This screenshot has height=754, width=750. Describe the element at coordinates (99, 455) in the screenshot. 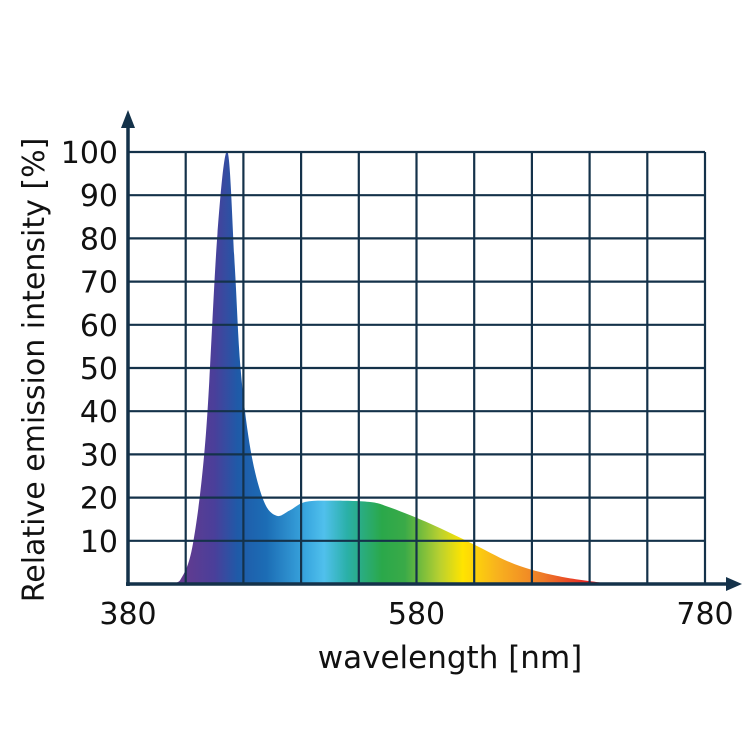

I see `y-tick-label: 30` at that location.